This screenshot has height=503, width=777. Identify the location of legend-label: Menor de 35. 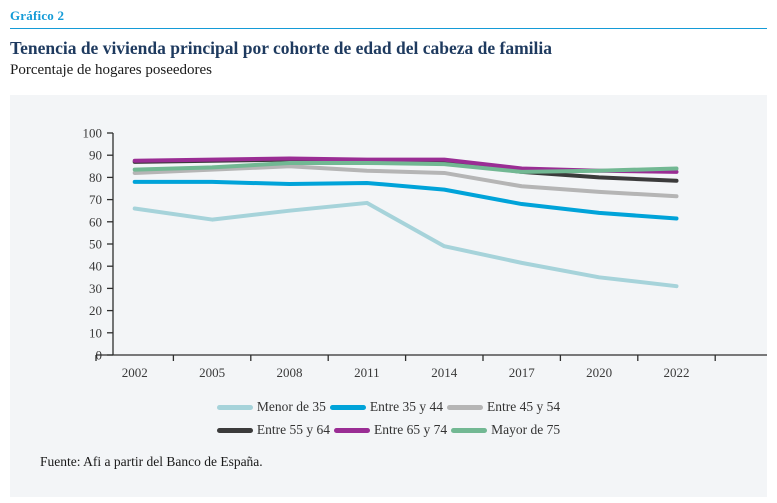
(291, 407).